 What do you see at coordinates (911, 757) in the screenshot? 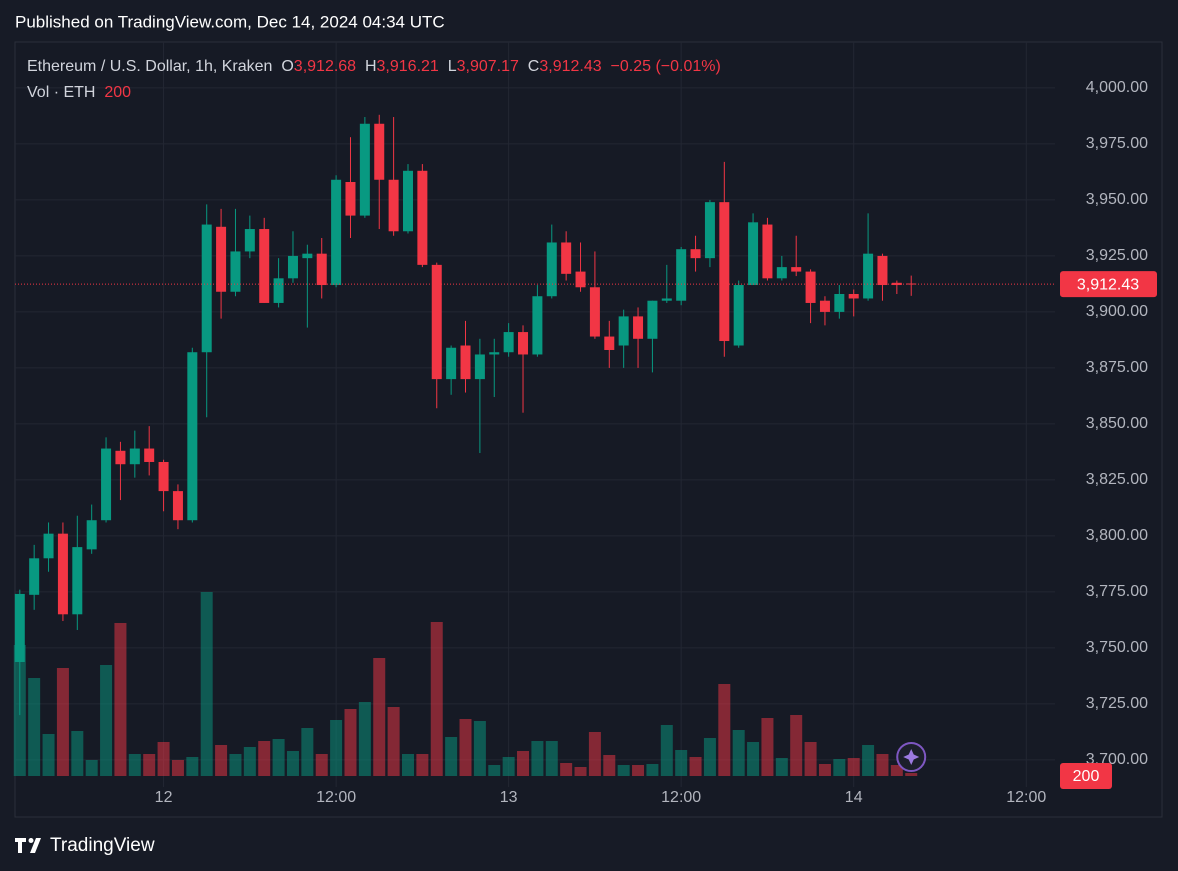
I see `icon` at bounding box center [911, 757].